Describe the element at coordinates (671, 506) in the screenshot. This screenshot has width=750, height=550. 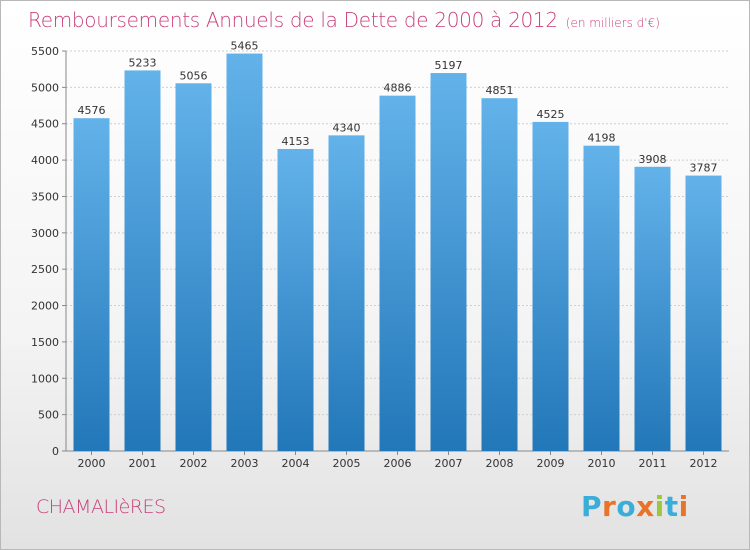
I see `logo-letter: t` at that location.